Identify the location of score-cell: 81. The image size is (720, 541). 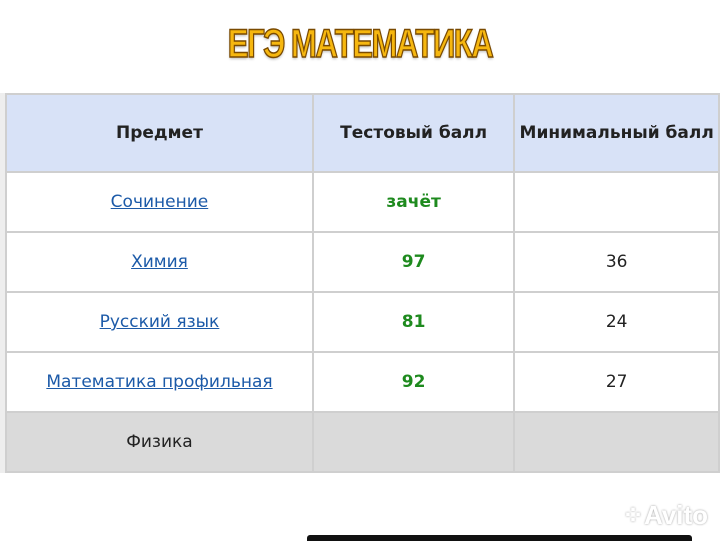
(413, 322).